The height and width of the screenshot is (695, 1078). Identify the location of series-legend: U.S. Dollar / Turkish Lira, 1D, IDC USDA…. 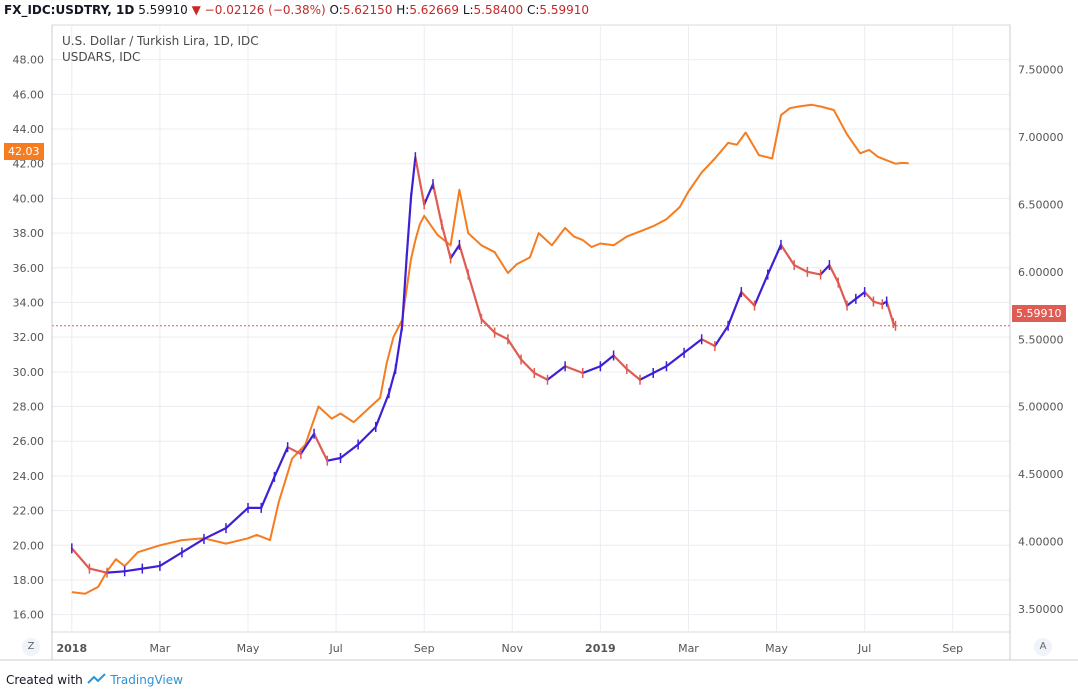
(160, 49).